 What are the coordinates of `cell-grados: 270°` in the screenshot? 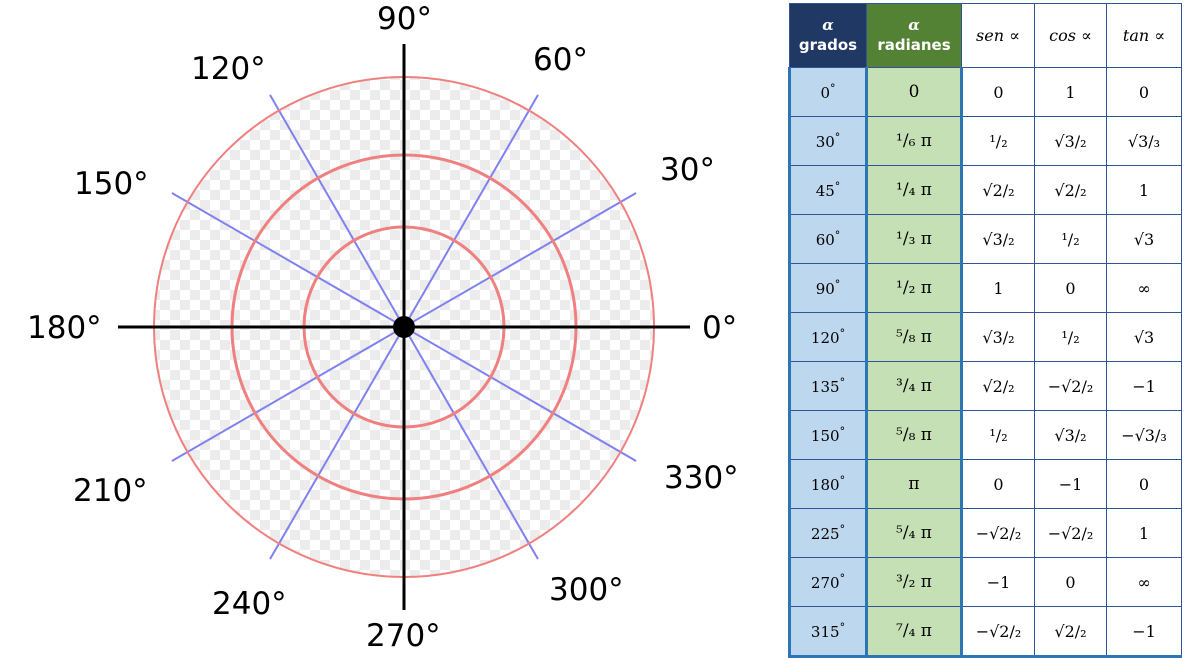 It's located at (828, 582).